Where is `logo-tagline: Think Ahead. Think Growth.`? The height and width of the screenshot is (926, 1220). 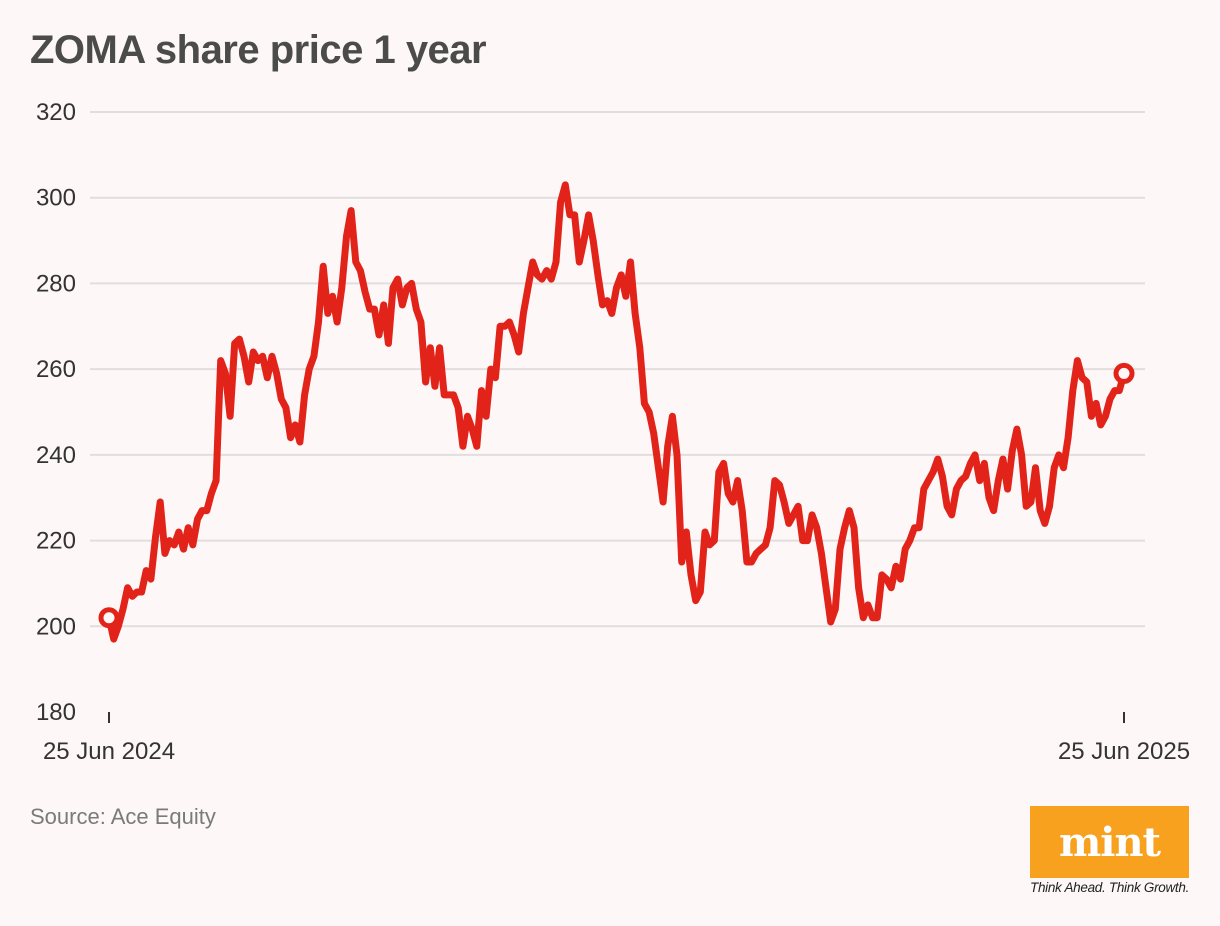
logo-tagline: Think Ahead. Think Growth. is located at coordinates (1110, 887).